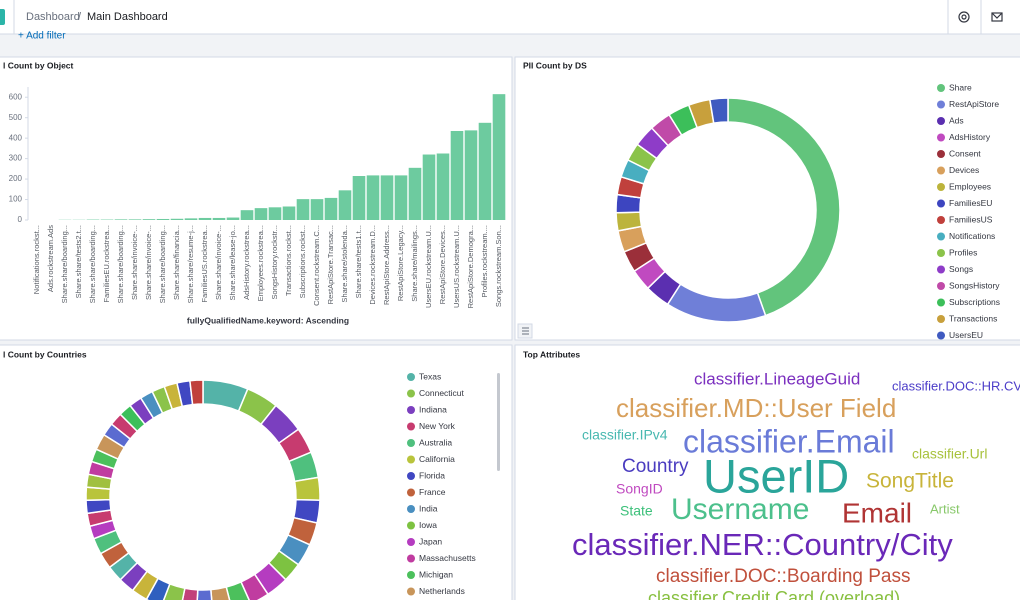  Describe the element at coordinates (949, 454) in the screenshot. I see `word: classifier.Url` at that location.